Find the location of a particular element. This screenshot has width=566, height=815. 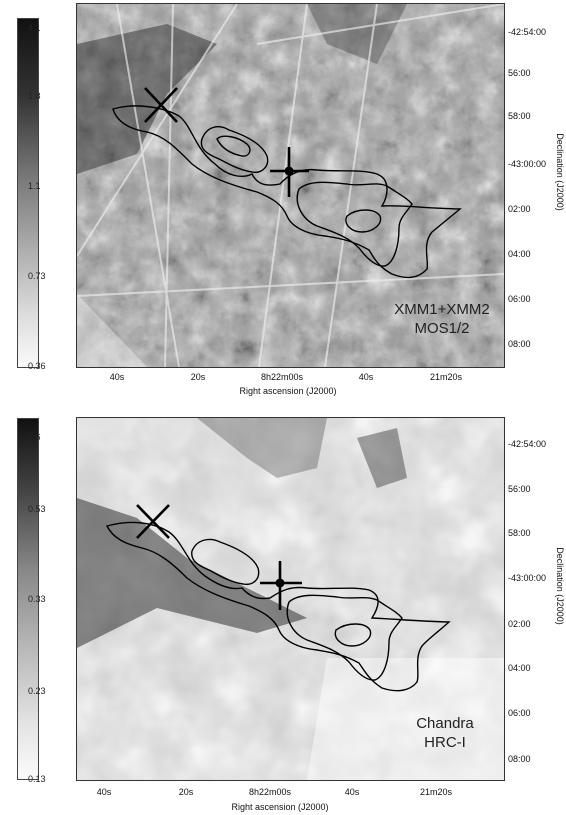

annotation-line-2: MOS1/2 is located at coordinates (442, 328).